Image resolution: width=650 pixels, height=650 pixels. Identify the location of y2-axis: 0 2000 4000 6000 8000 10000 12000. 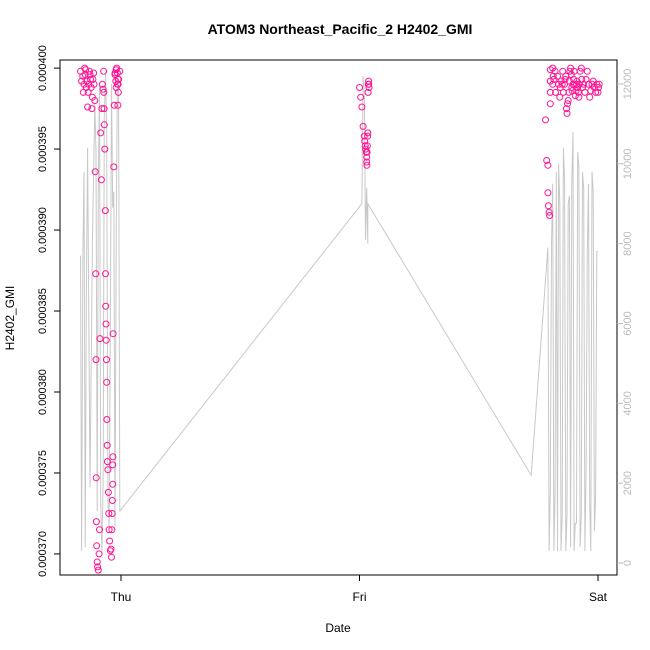
(625, 317).